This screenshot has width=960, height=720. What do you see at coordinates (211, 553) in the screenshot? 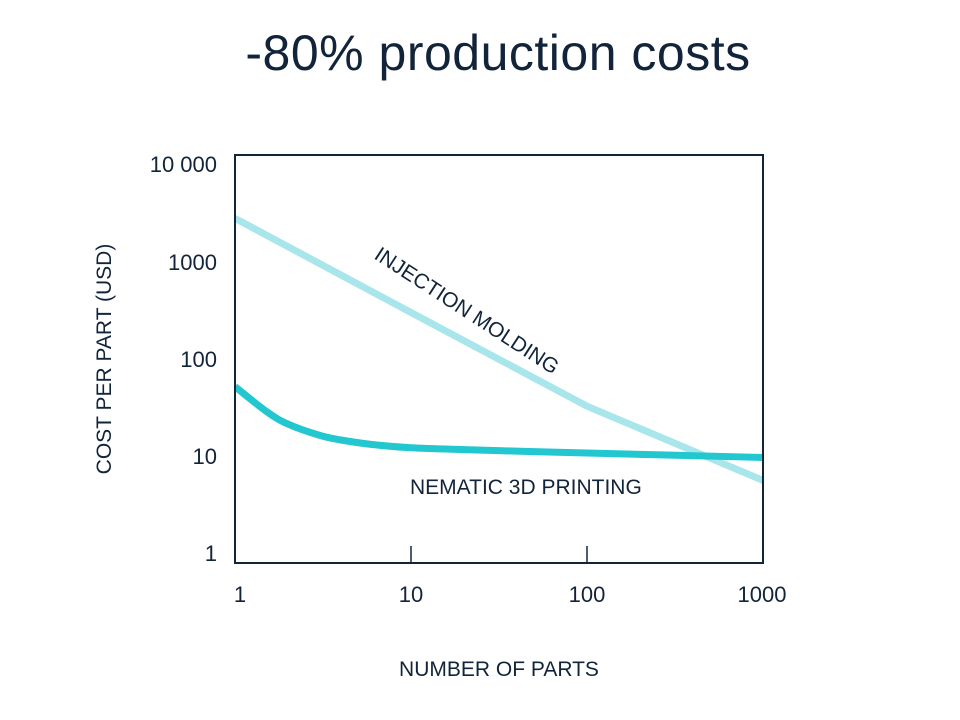
I see `y-tick-label: 1` at bounding box center [211, 553].